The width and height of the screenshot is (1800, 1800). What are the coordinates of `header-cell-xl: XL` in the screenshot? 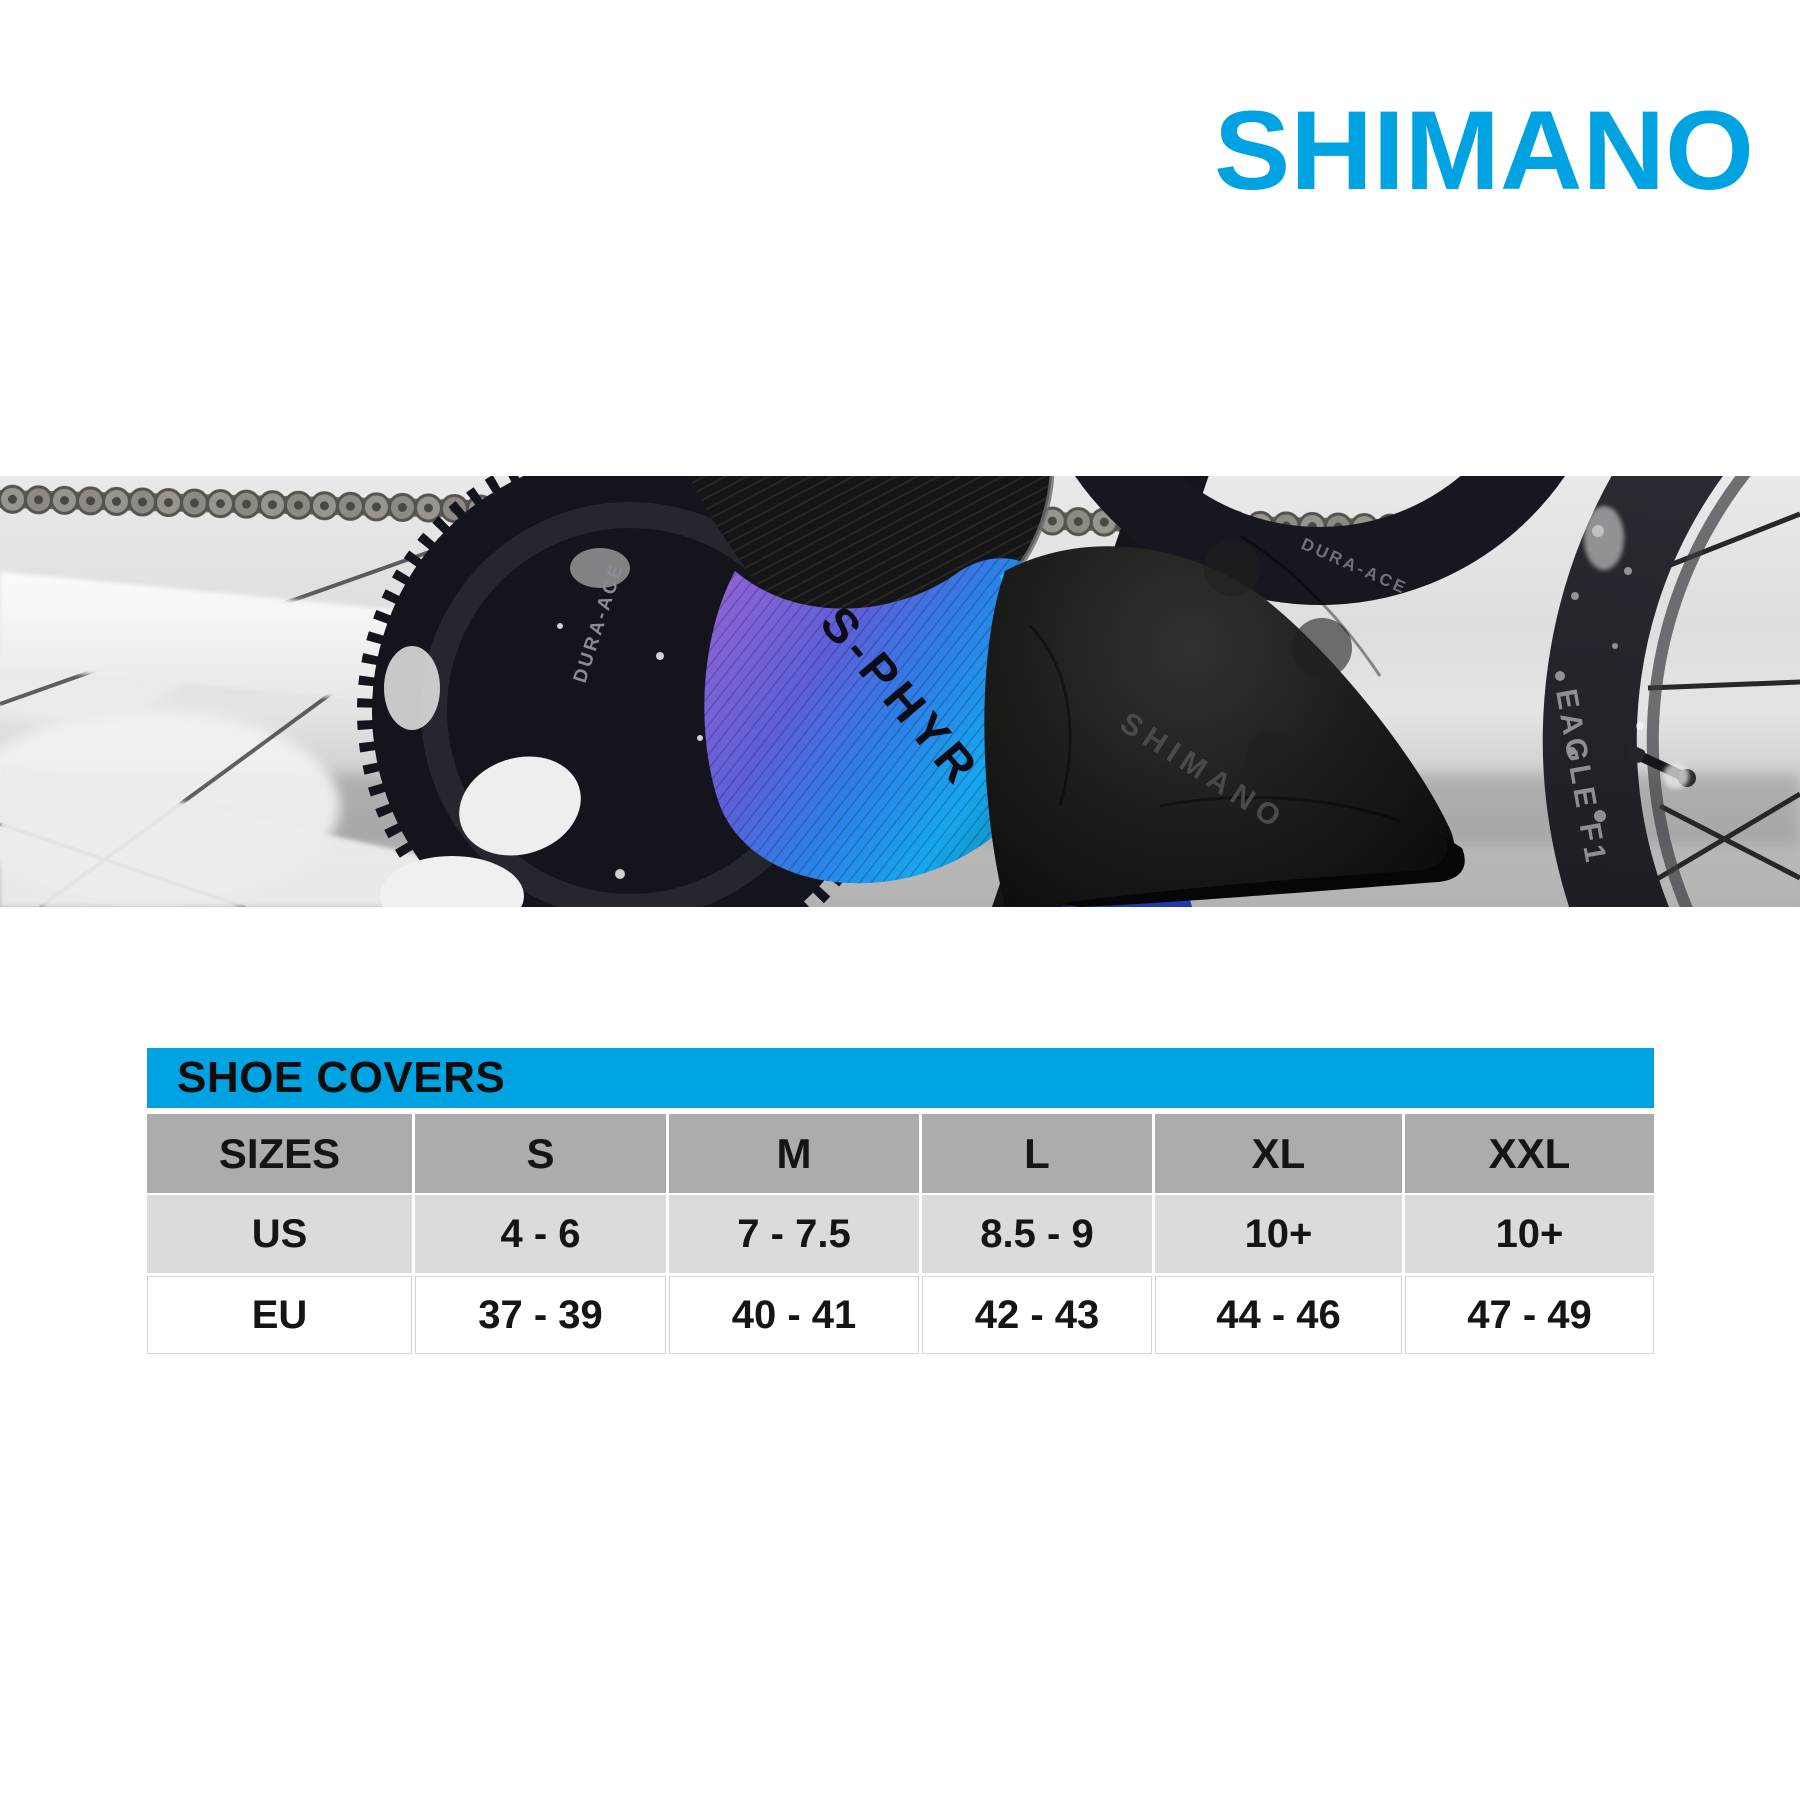 It's located at (1278, 1153).